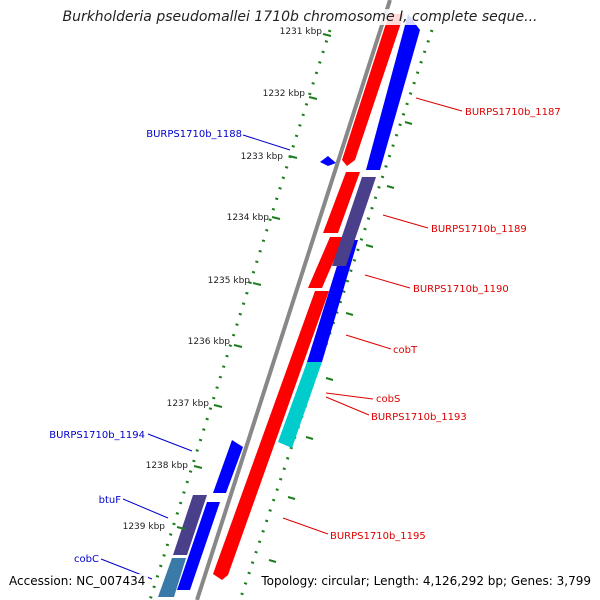 This screenshot has width=600, height=600. I want to click on tick-1238: 1238 kbp, so click(174, 466).